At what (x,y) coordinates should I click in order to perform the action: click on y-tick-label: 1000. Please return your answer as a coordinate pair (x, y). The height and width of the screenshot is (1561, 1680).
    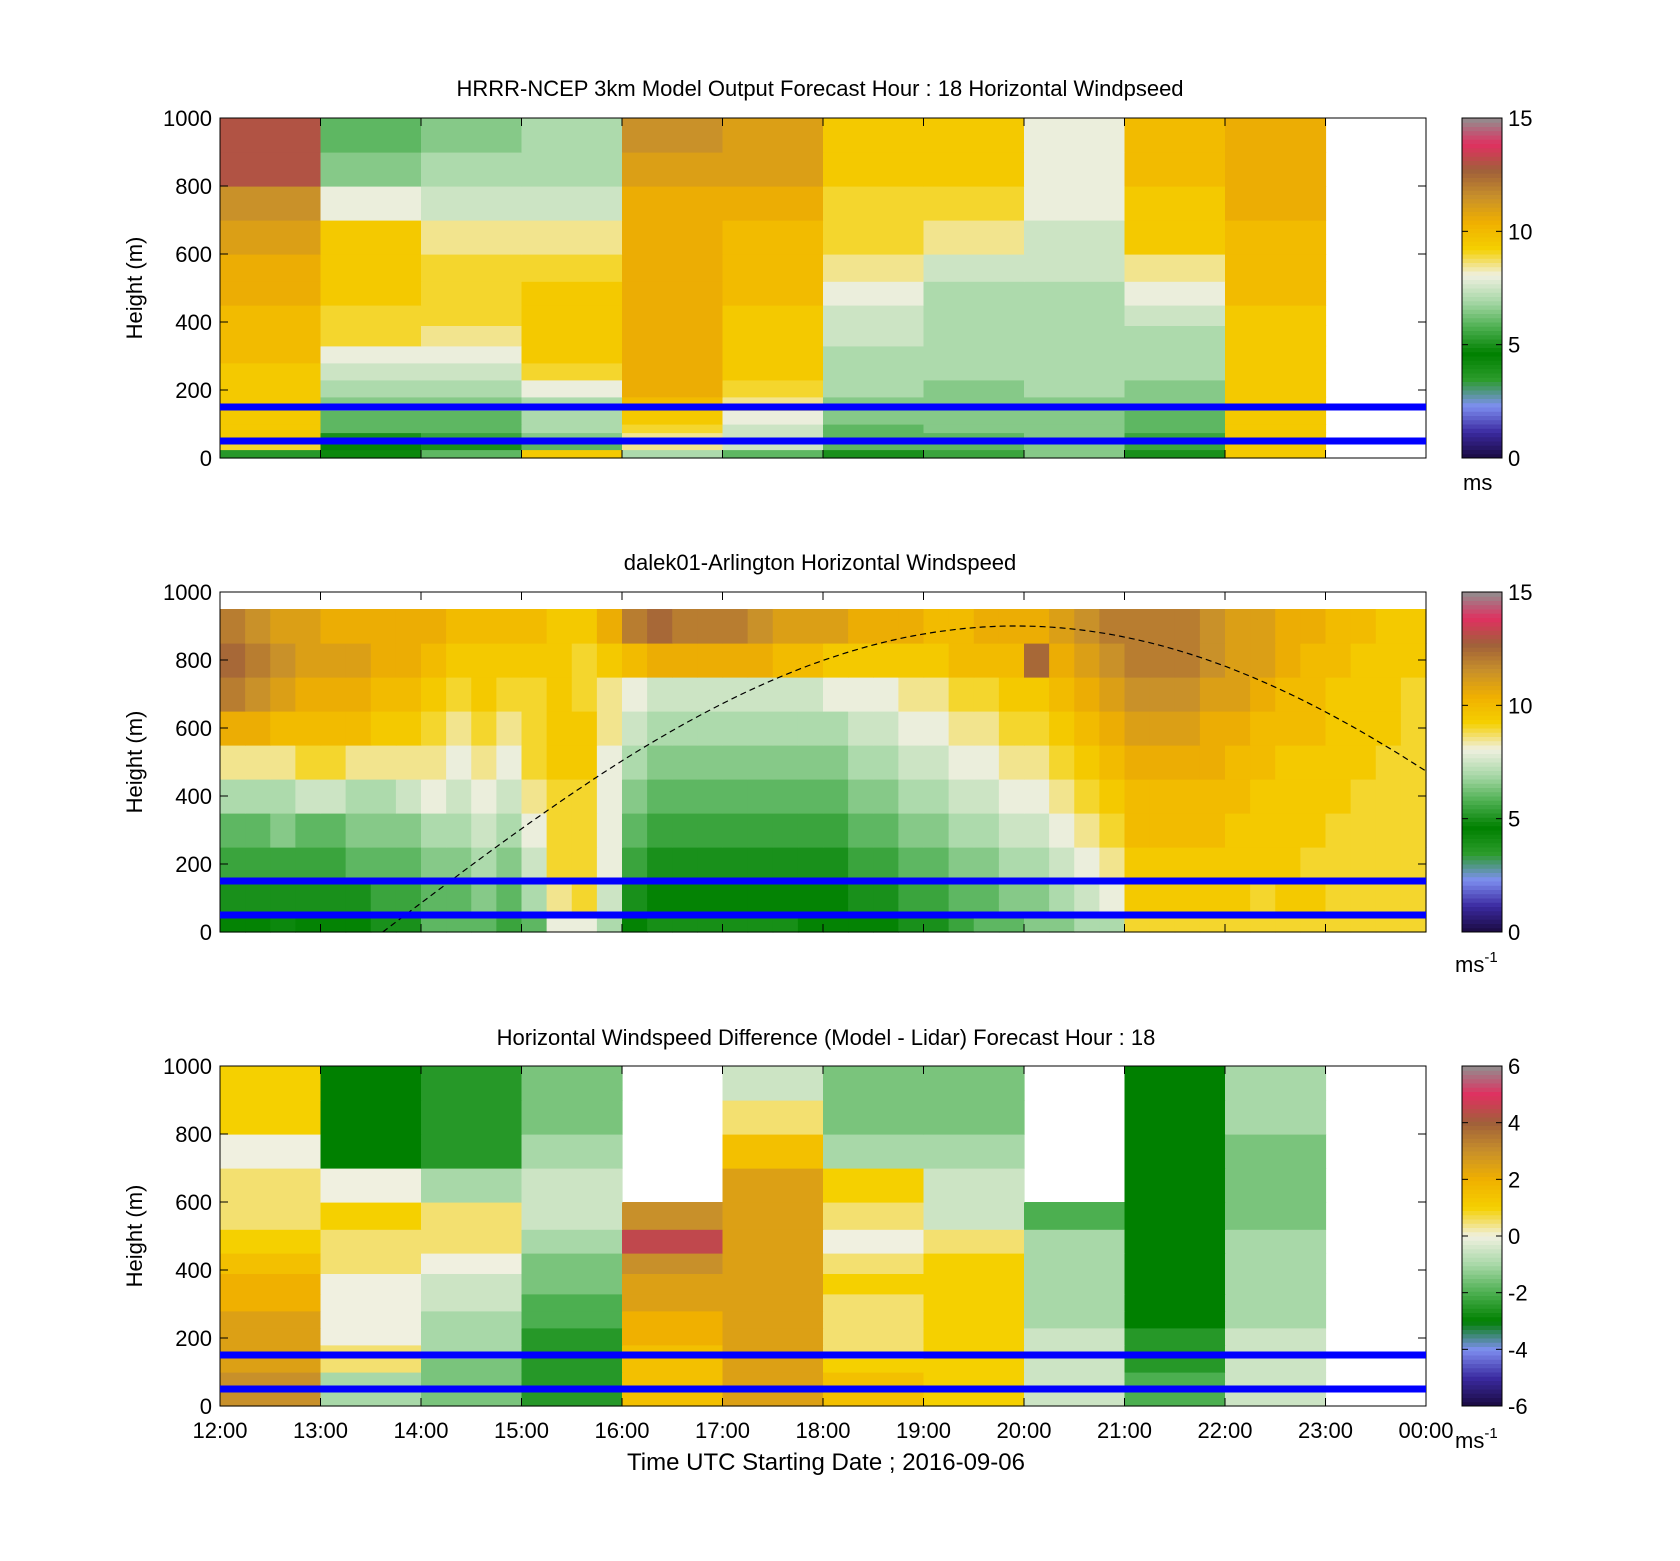
    Looking at the image, I should click on (187, 1066).